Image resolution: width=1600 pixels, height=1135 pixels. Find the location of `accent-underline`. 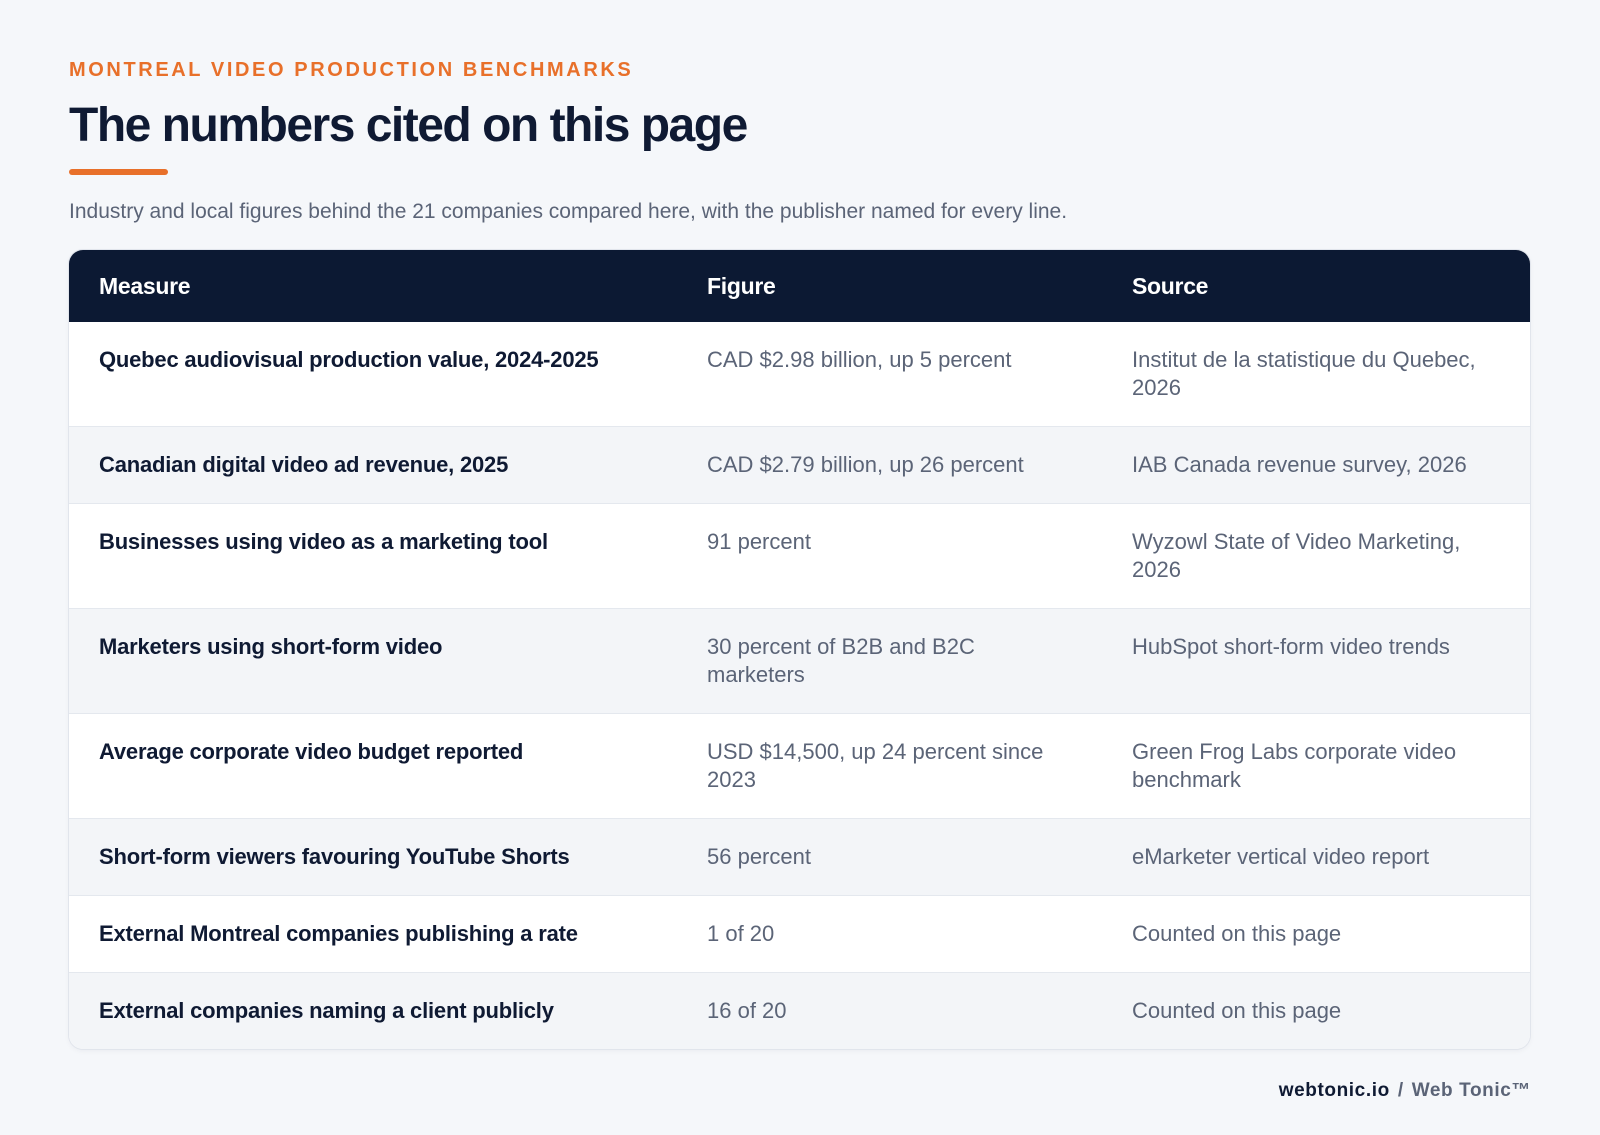

accent-underline is located at coordinates (118, 172).